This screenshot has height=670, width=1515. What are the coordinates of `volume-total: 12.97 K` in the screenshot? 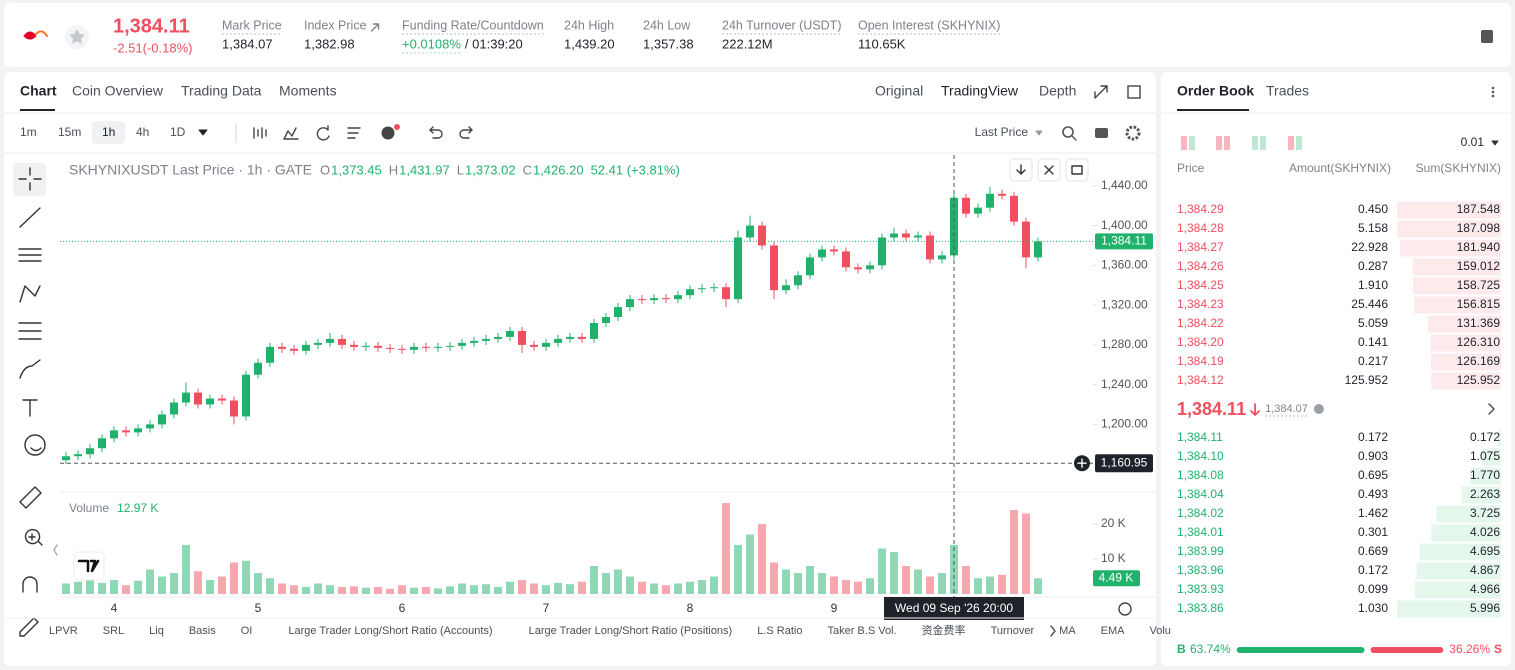 It's located at (137, 508).